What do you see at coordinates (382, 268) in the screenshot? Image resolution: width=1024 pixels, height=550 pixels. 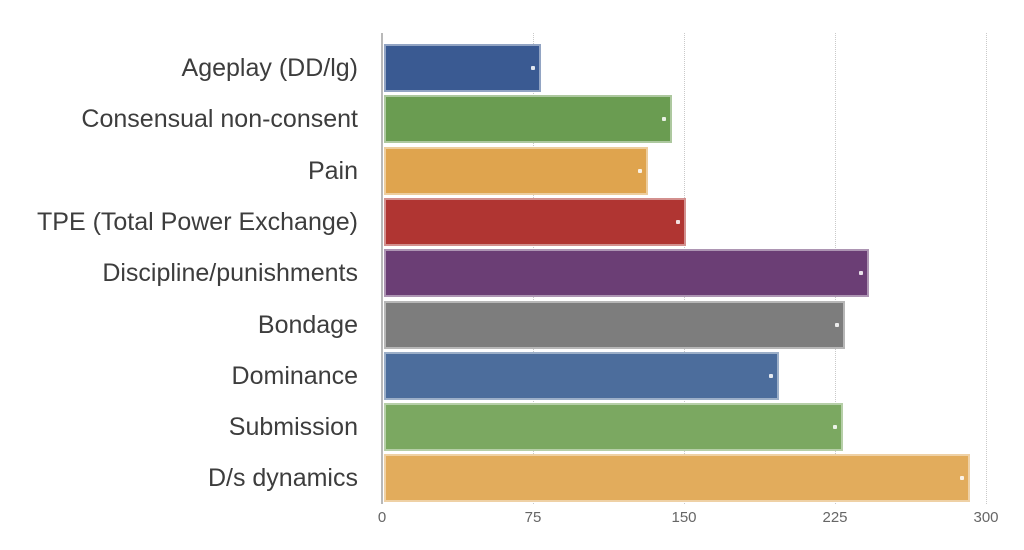 I see `y-axis-line` at bounding box center [382, 268].